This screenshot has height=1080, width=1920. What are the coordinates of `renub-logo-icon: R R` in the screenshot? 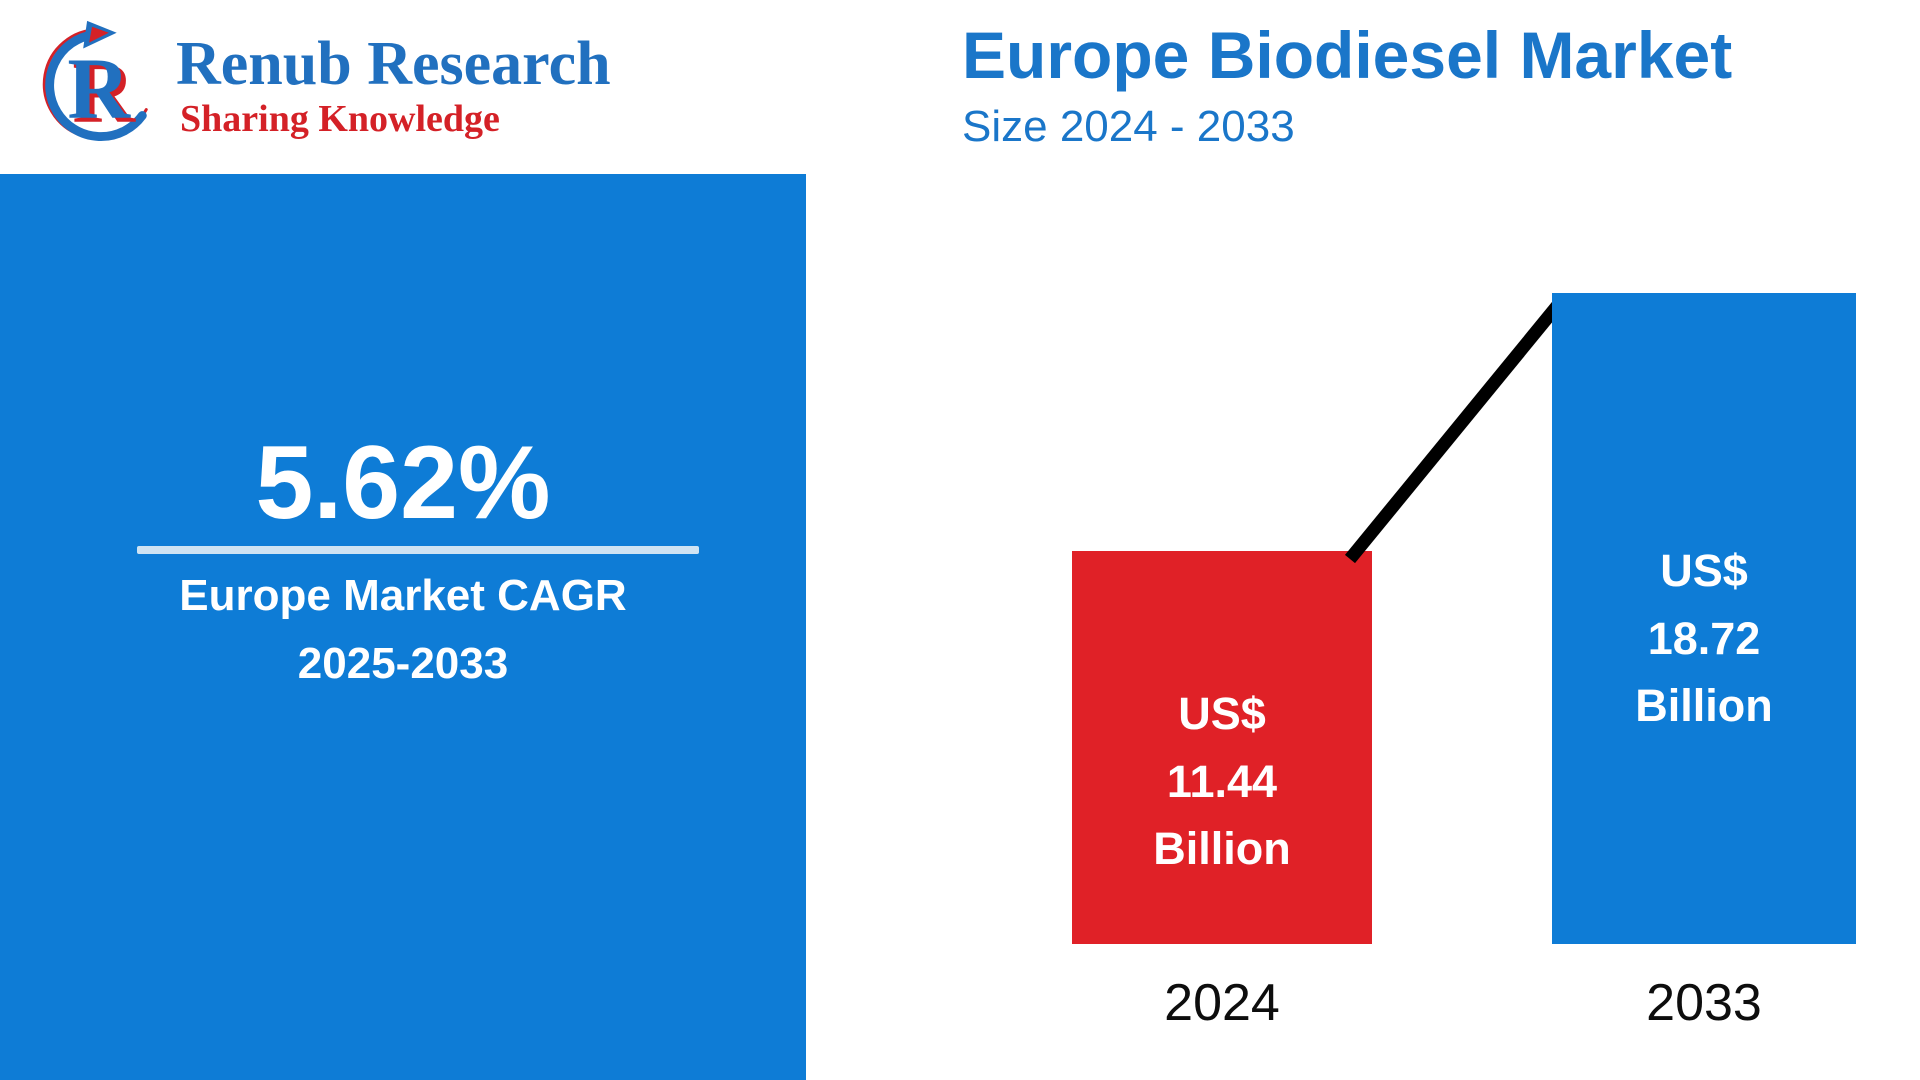 It's located at (95, 81).